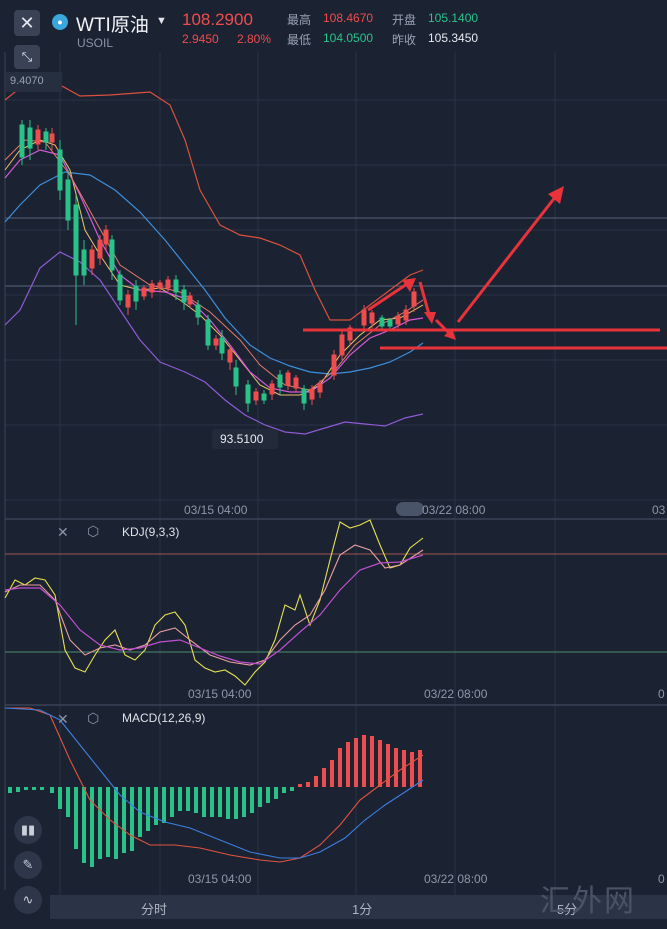 The image size is (667, 929). I want to click on tab-1min: 1分, so click(362, 909).